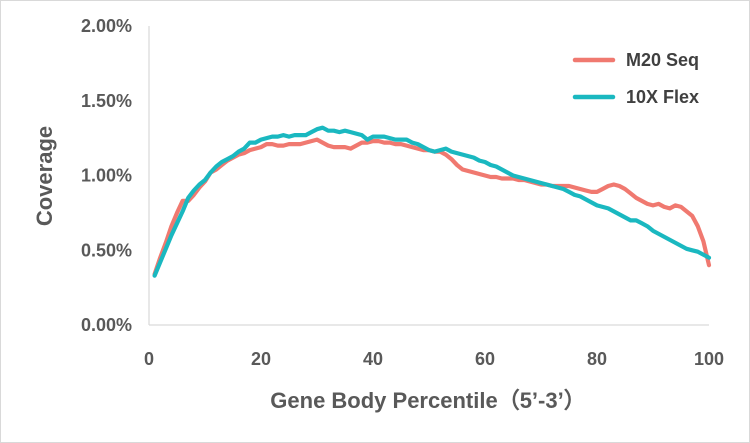 This screenshot has height=443, width=750. Describe the element at coordinates (106, 26) in the screenshot. I see `y-tick-label: 2.00%` at that location.